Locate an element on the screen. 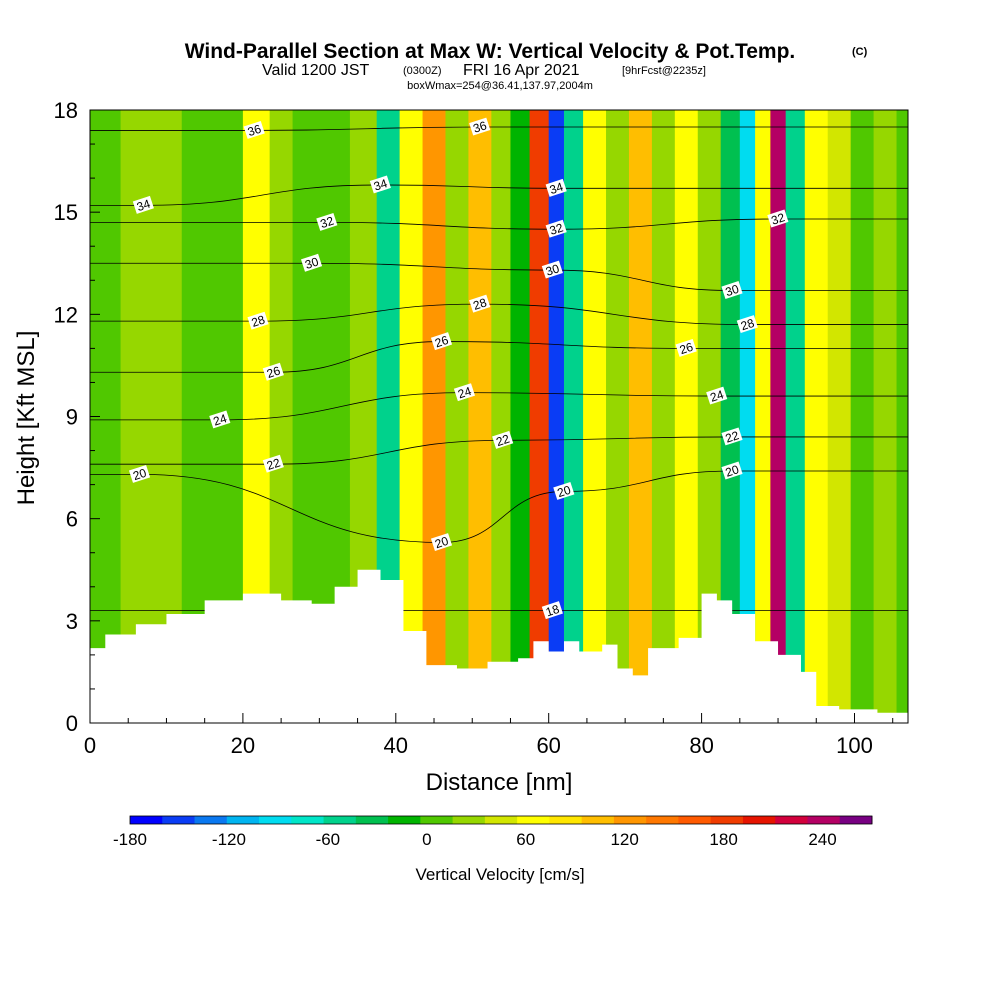  x-axis: 0 20 40 60 80 100 is located at coordinates (489, 735).